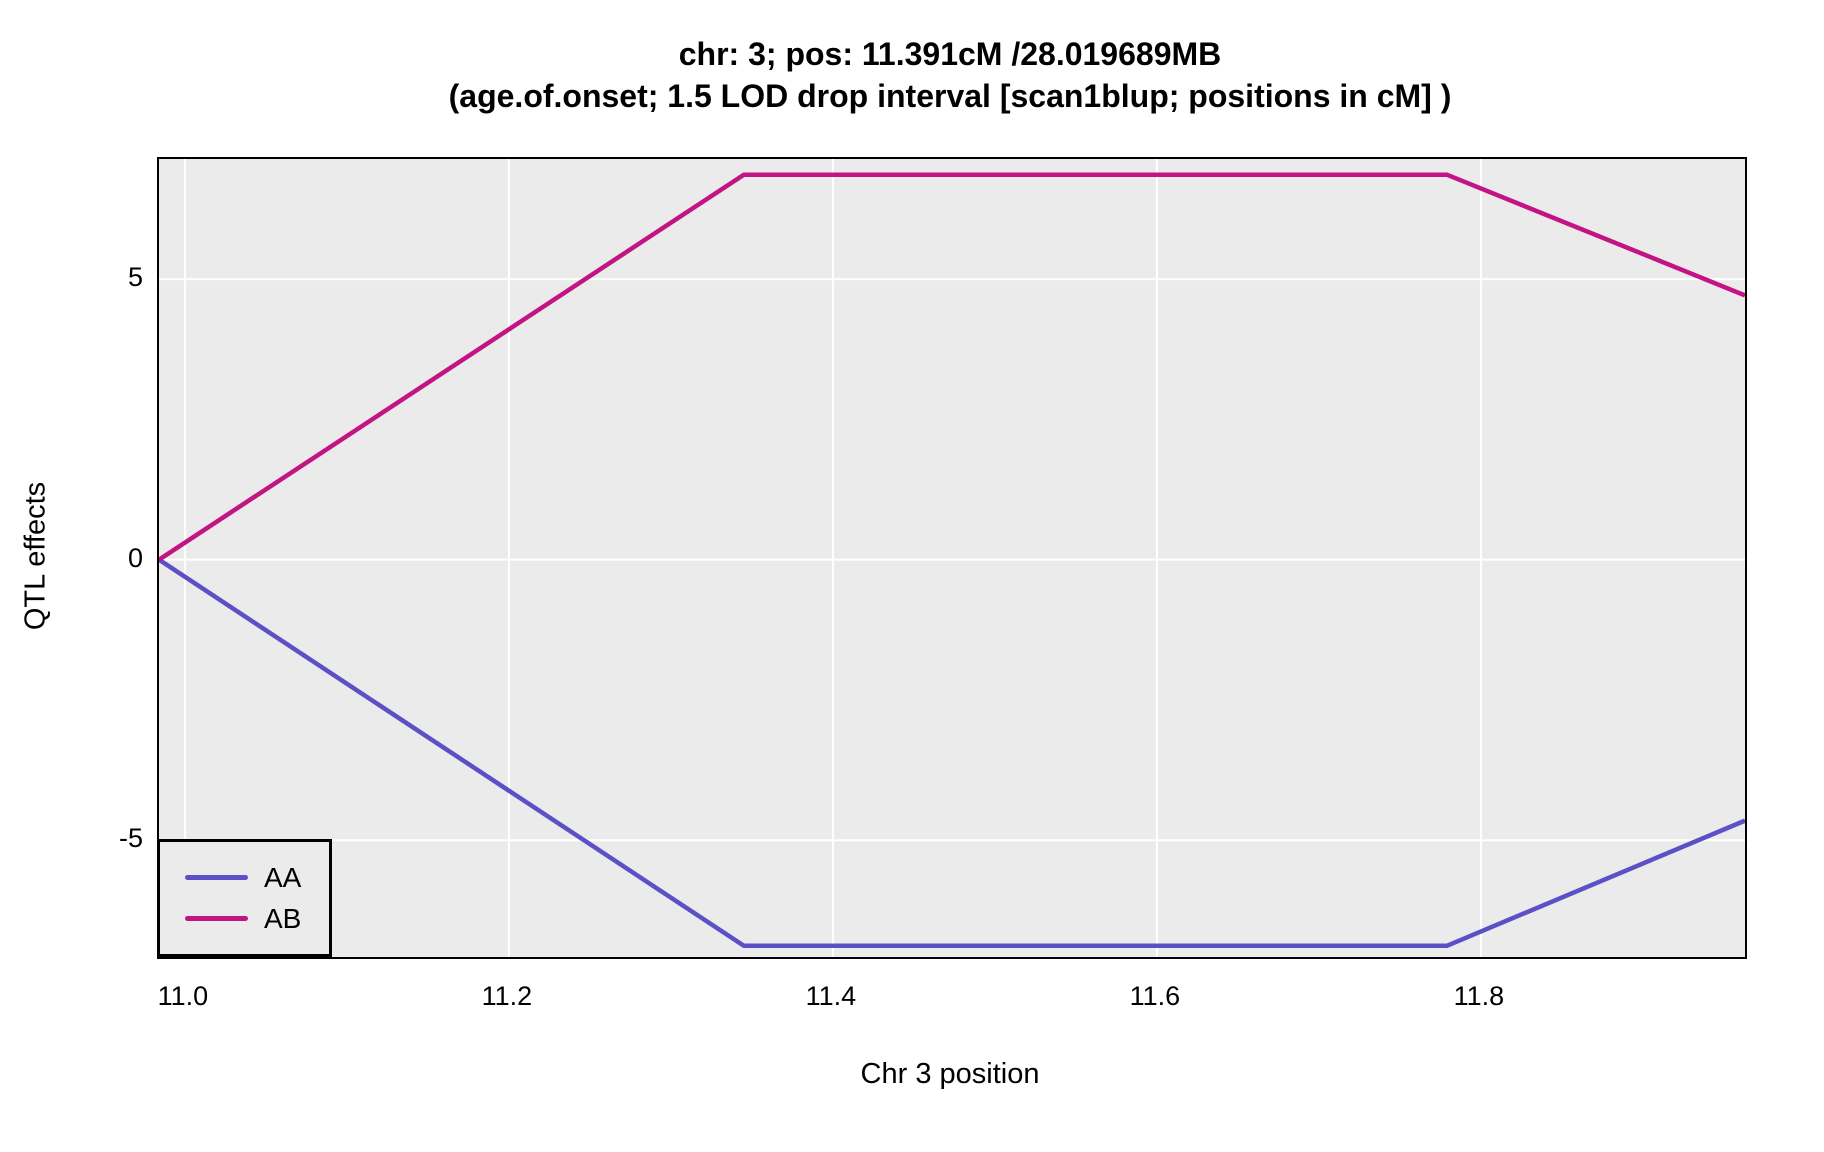  What do you see at coordinates (244, 898) in the screenshot?
I see `legend: AA AB` at bounding box center [244, 898].